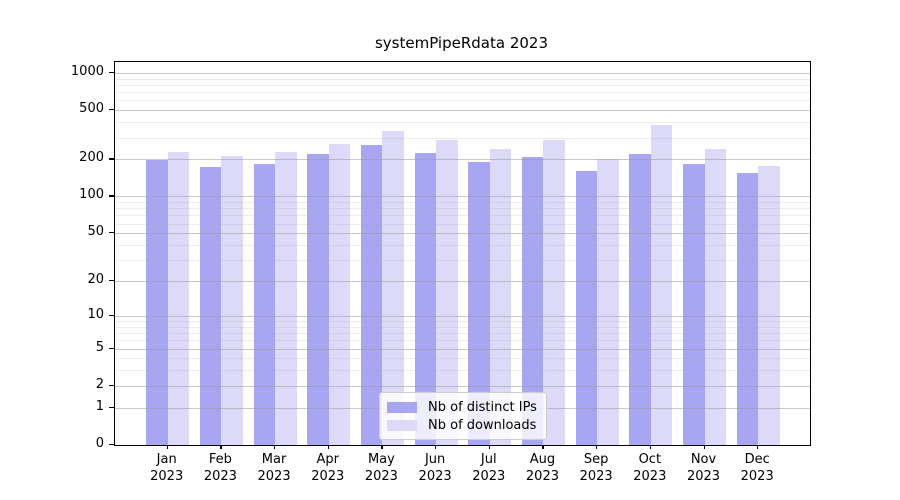 This screenshot has width=900, height=500. I want to click on legend-swatch-distinct-ips, so click(402, 407).